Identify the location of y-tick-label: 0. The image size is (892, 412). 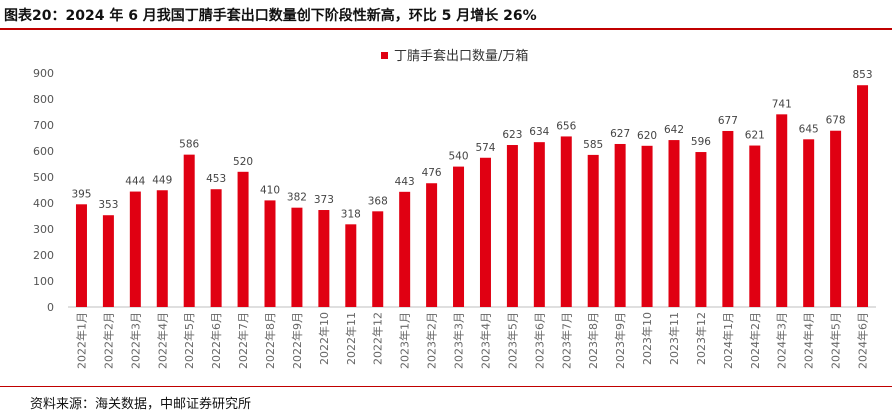
(50, 307).